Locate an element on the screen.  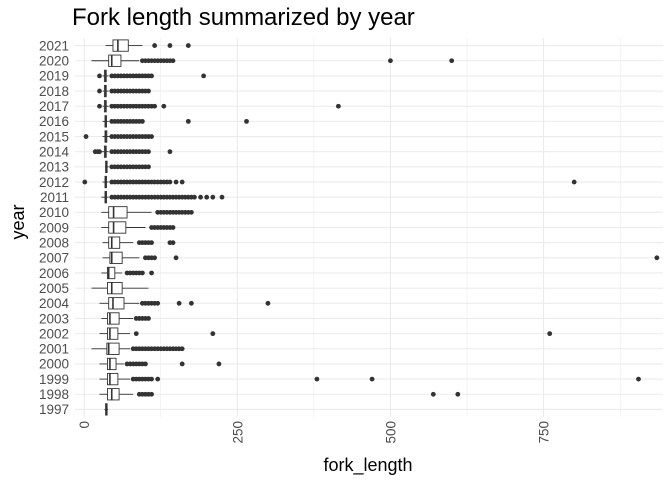
box-2017 is located at coordinates (219, 106).